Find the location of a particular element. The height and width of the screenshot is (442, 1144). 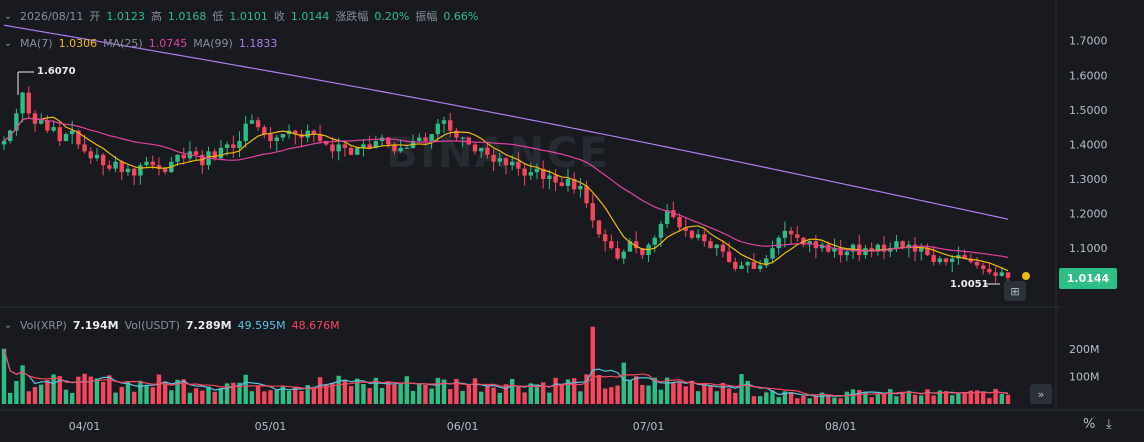

price-axis-label: 1.7000 is located at coordinates (1088, 41).